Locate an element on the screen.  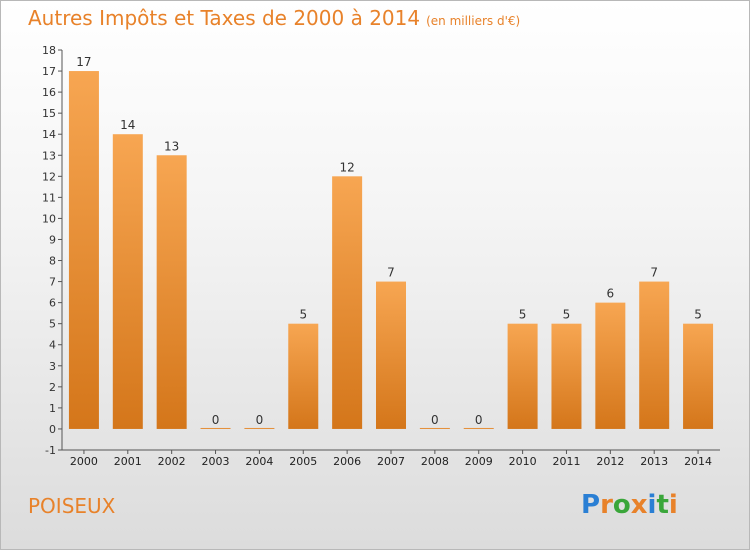
y-tick-label: 16 is located at coordinates (49, 92).